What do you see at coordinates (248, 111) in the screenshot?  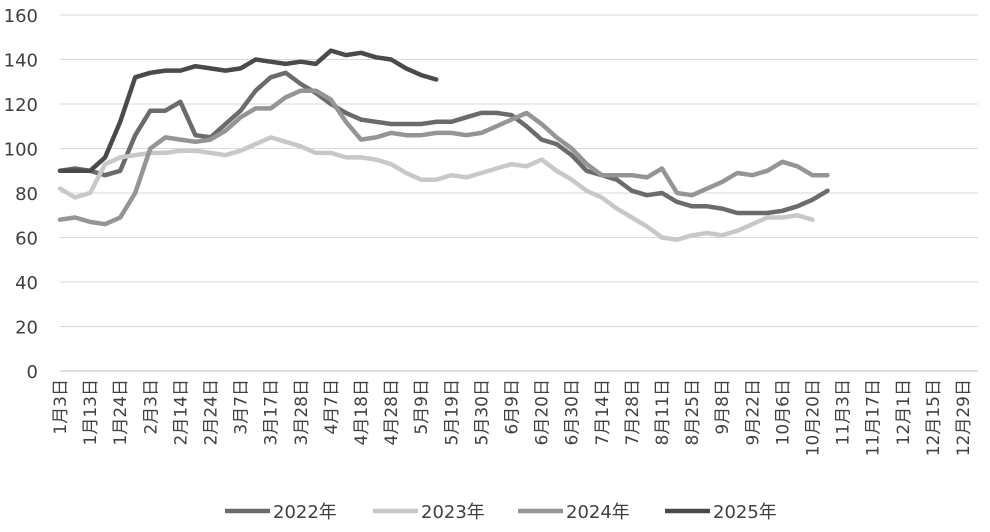 I see `series-line` at bounding box center [248, 111].